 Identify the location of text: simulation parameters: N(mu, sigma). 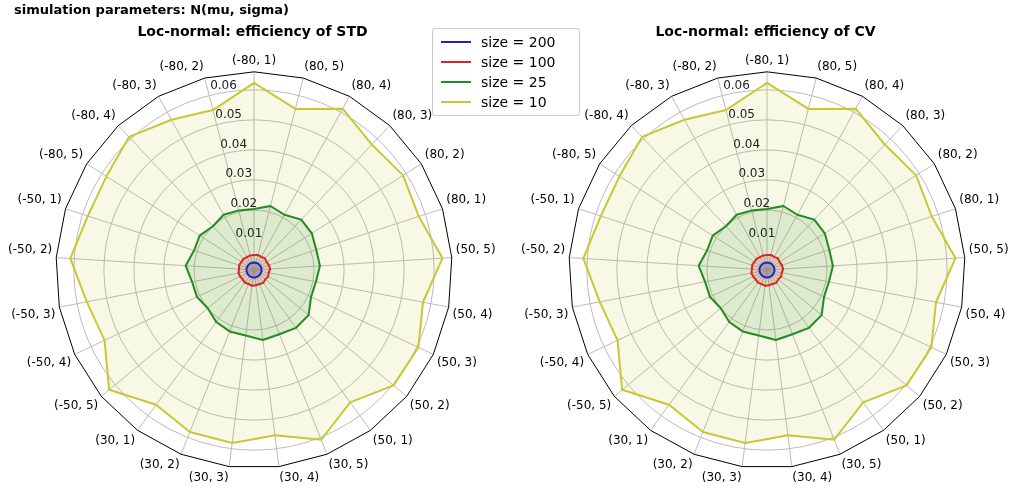
(151, 9).